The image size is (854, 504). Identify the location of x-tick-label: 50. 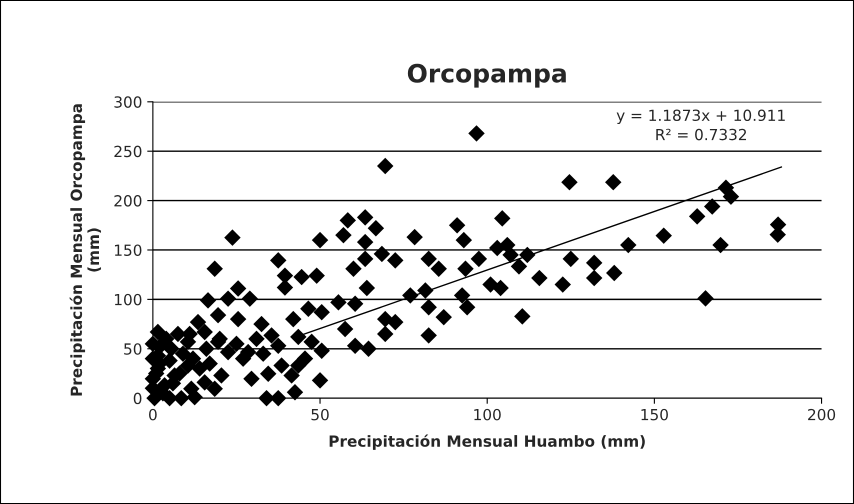
(320, 414).